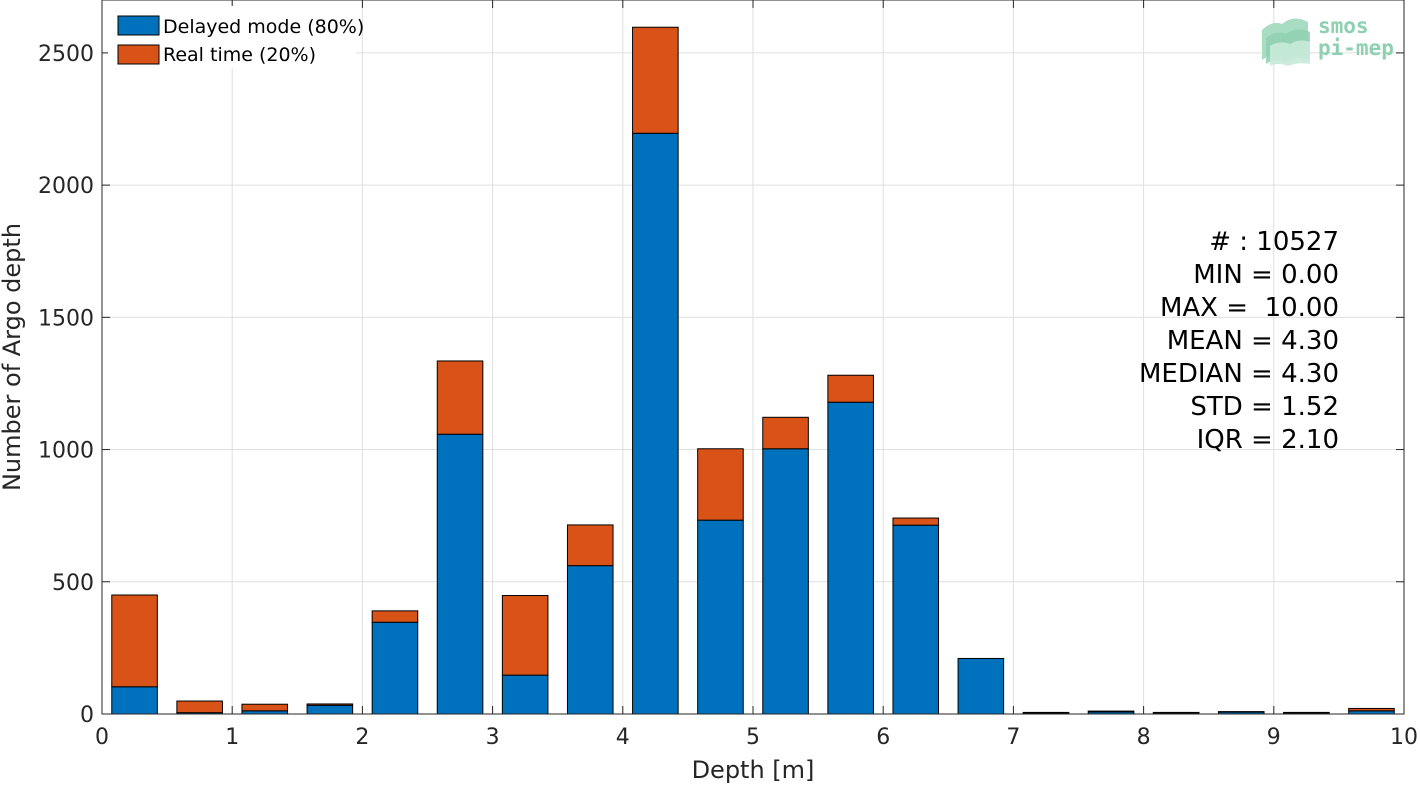 The height and width of the screenshot is (785, 1420). What do you see at coordinates (623, 737) in the screenshot?
I see `x-tick-label: 4` at bounding box center [623, 737].